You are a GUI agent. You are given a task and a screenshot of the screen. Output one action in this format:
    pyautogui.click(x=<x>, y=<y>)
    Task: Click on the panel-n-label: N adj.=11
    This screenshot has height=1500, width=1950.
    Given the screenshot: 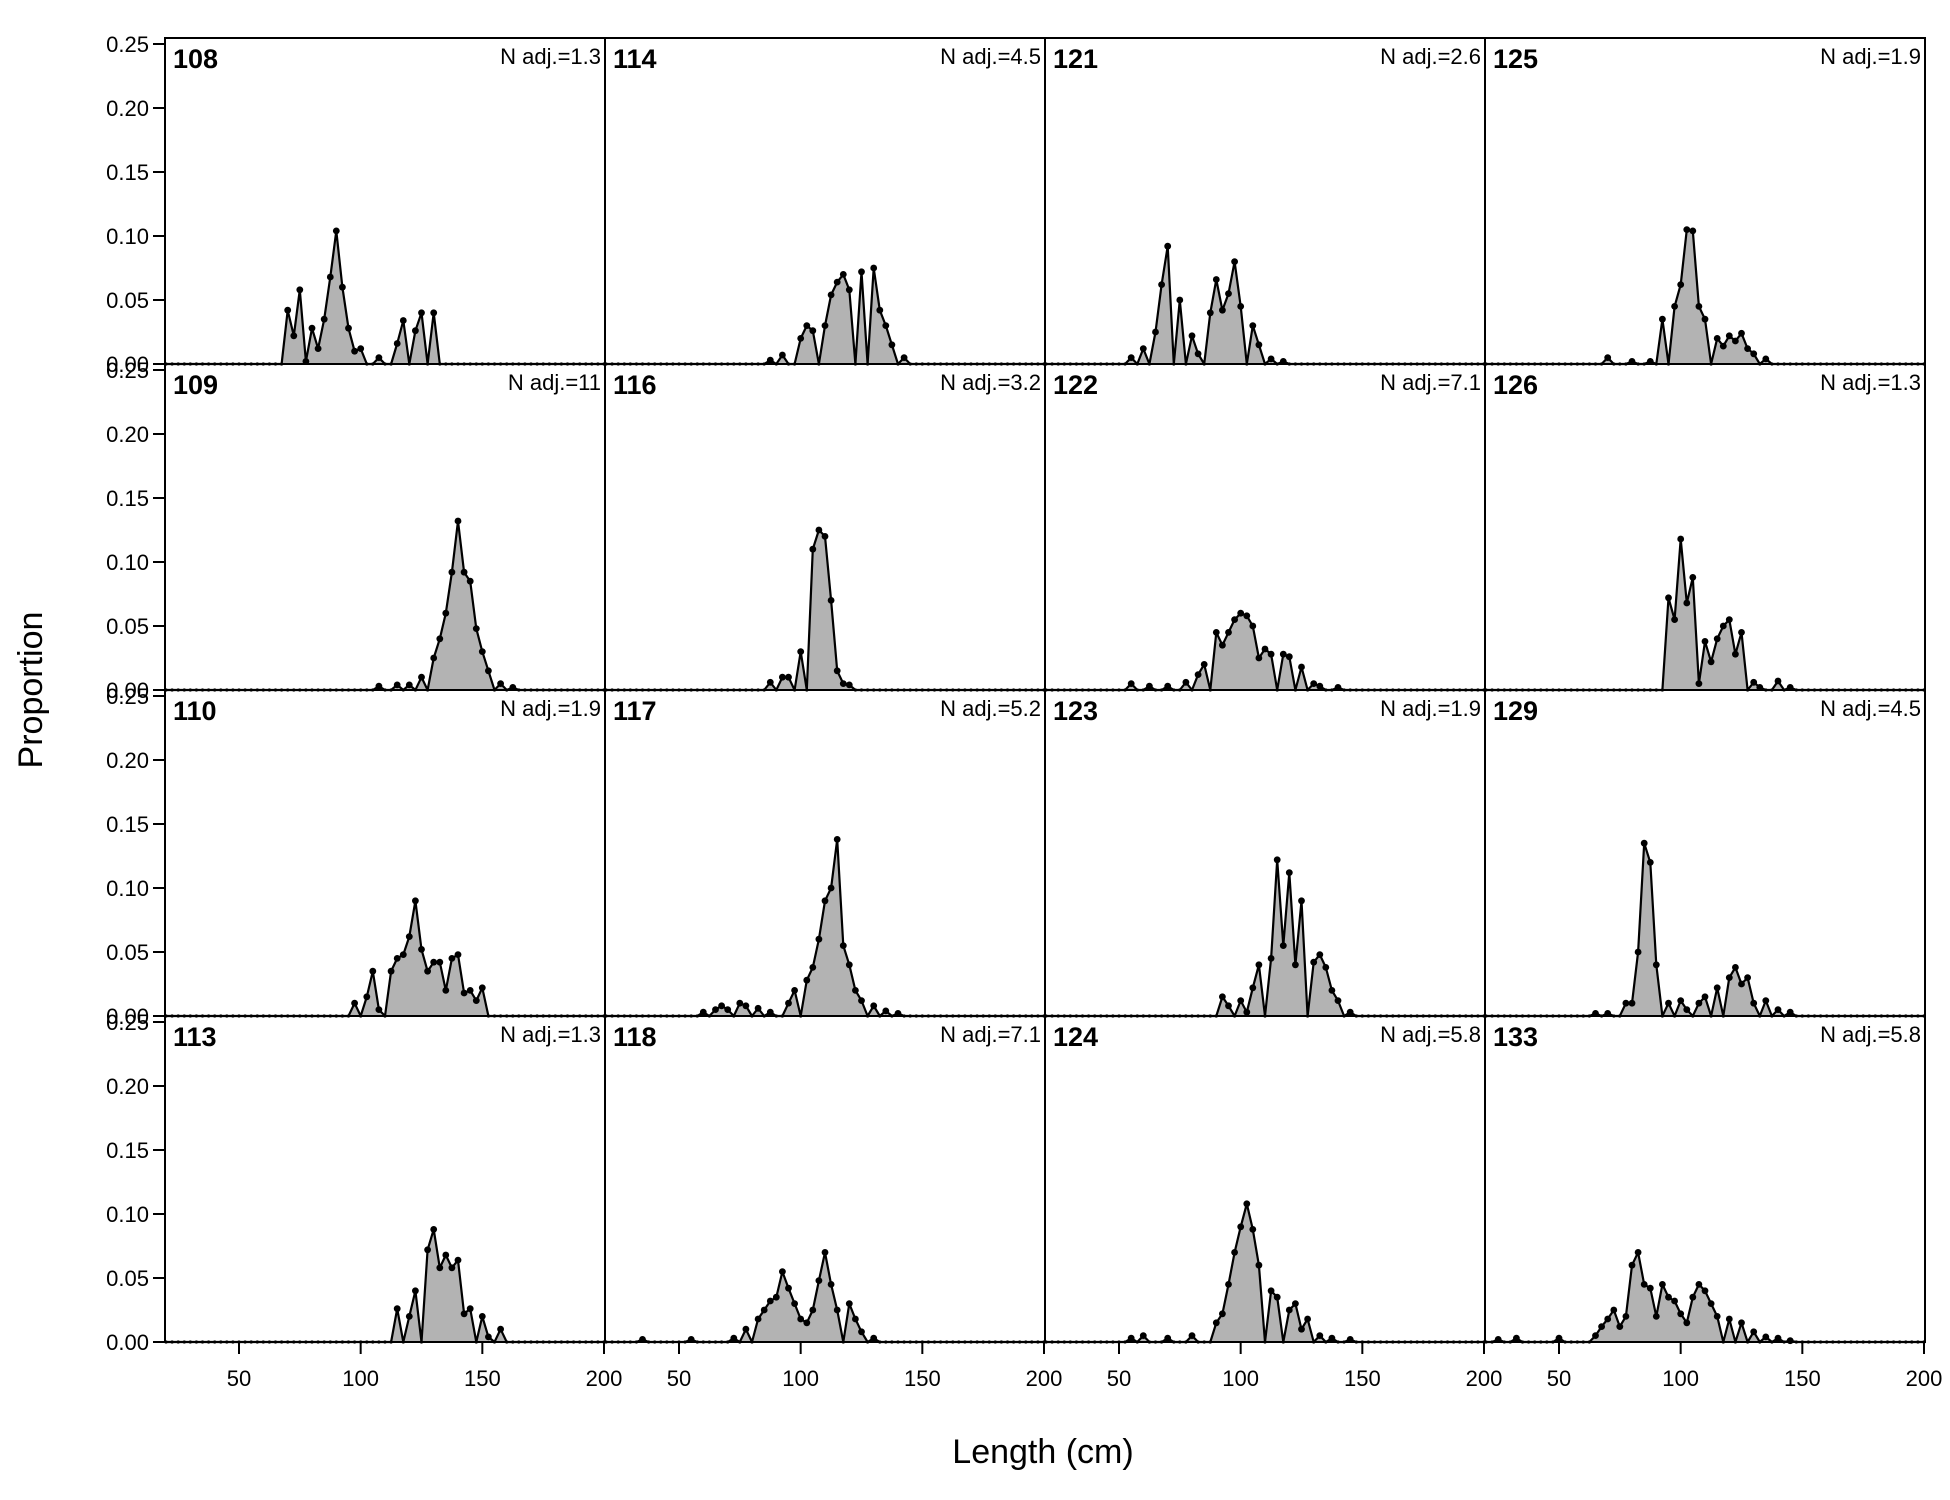 What is the action you would take?
    pyautogui.click(x=554, y=382)
    